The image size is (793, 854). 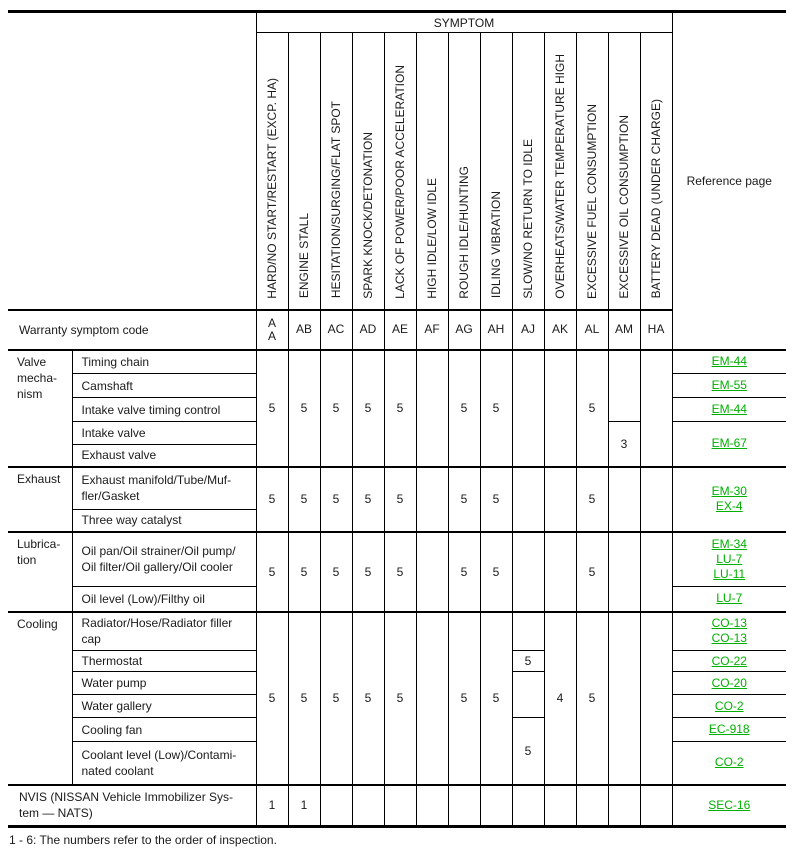 I want to click on symptom-column-engine-stall: ENGINE STALL, so click(x=304, y=171).